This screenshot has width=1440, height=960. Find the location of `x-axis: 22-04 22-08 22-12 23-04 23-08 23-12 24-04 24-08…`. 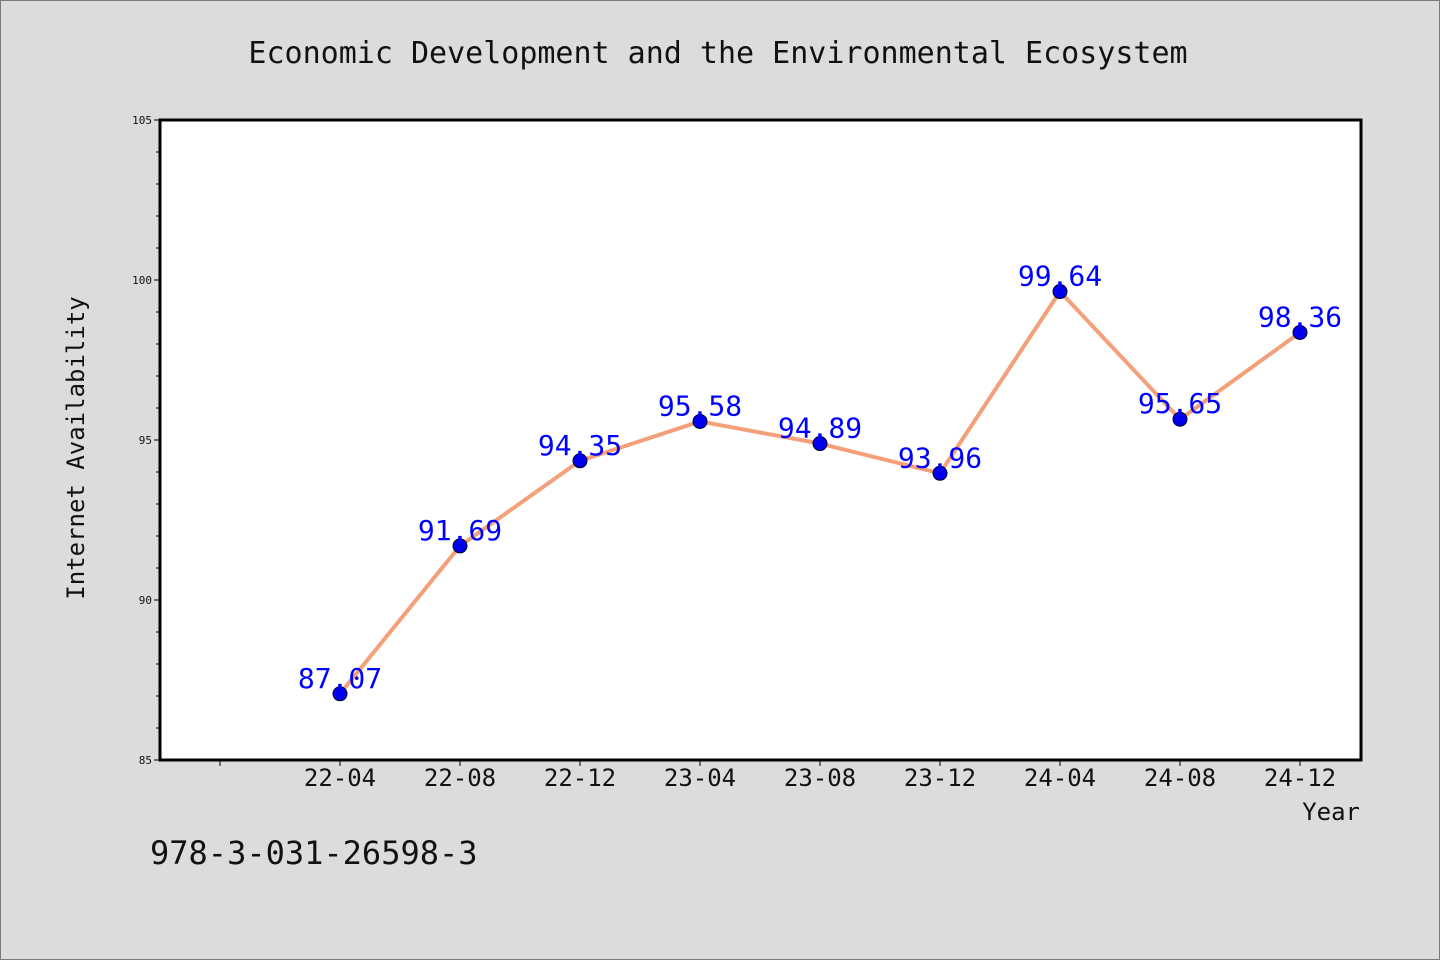

x-axis: 22-04 22-08 22-12 23-04 23-08 23-12 24-04 24-08… is located at coordinates (777, 776).